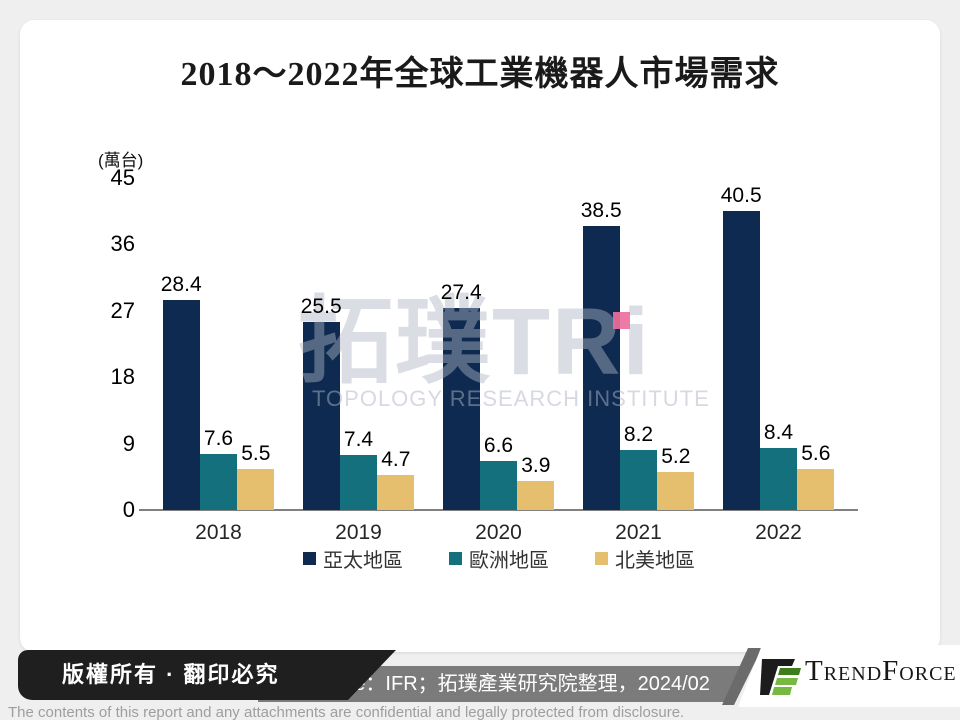 The height and width of the screenshot is (720, 960). I want to click on bar-value-label: 27.4, so click(461, 292).